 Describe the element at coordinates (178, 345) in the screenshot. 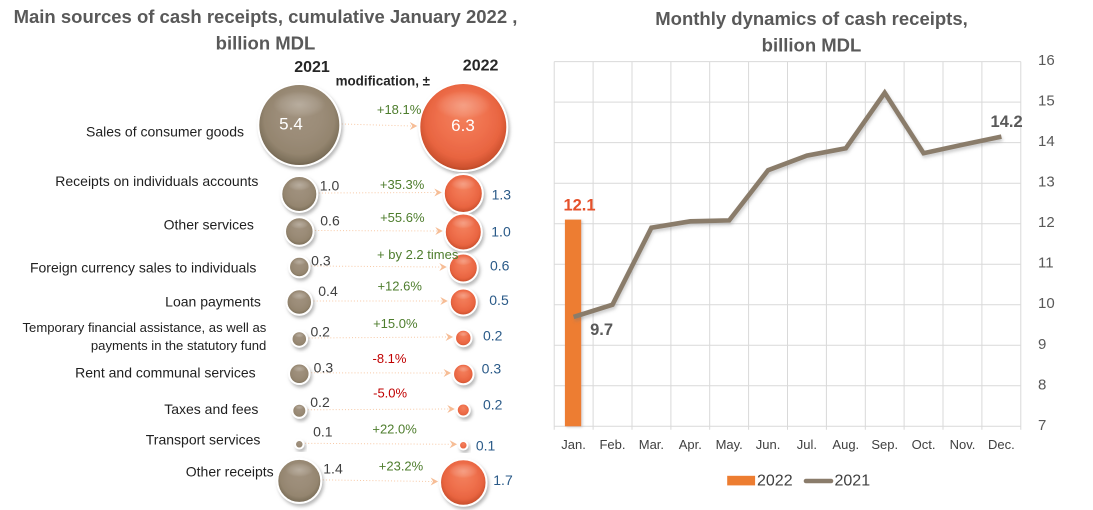

I see `svg-text: payments in the statutory fund` at that location.